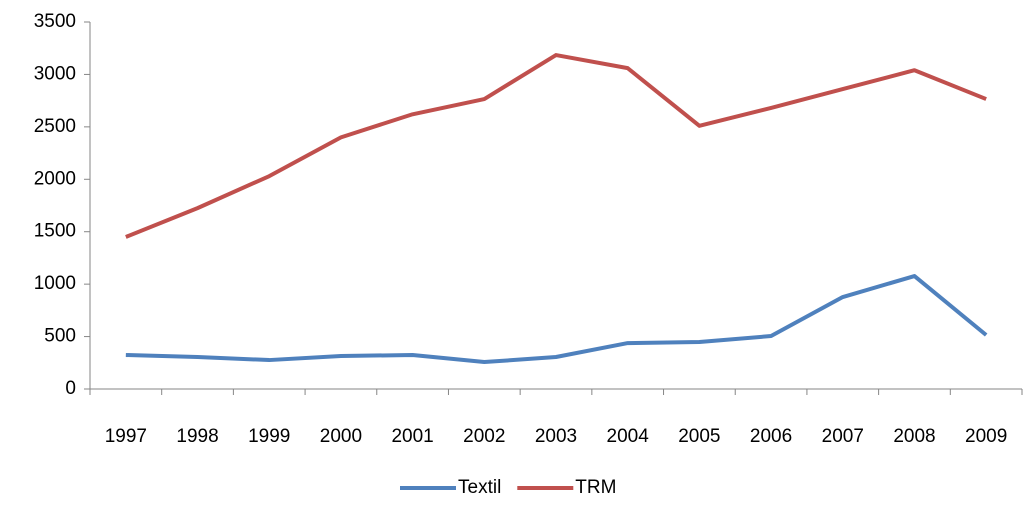 This screenshot has height=509, width=1025. What do you see at coordinates (70, 388) in the screenshot?
I see `y-tick-label: 0` at bounding box center [70, 388].